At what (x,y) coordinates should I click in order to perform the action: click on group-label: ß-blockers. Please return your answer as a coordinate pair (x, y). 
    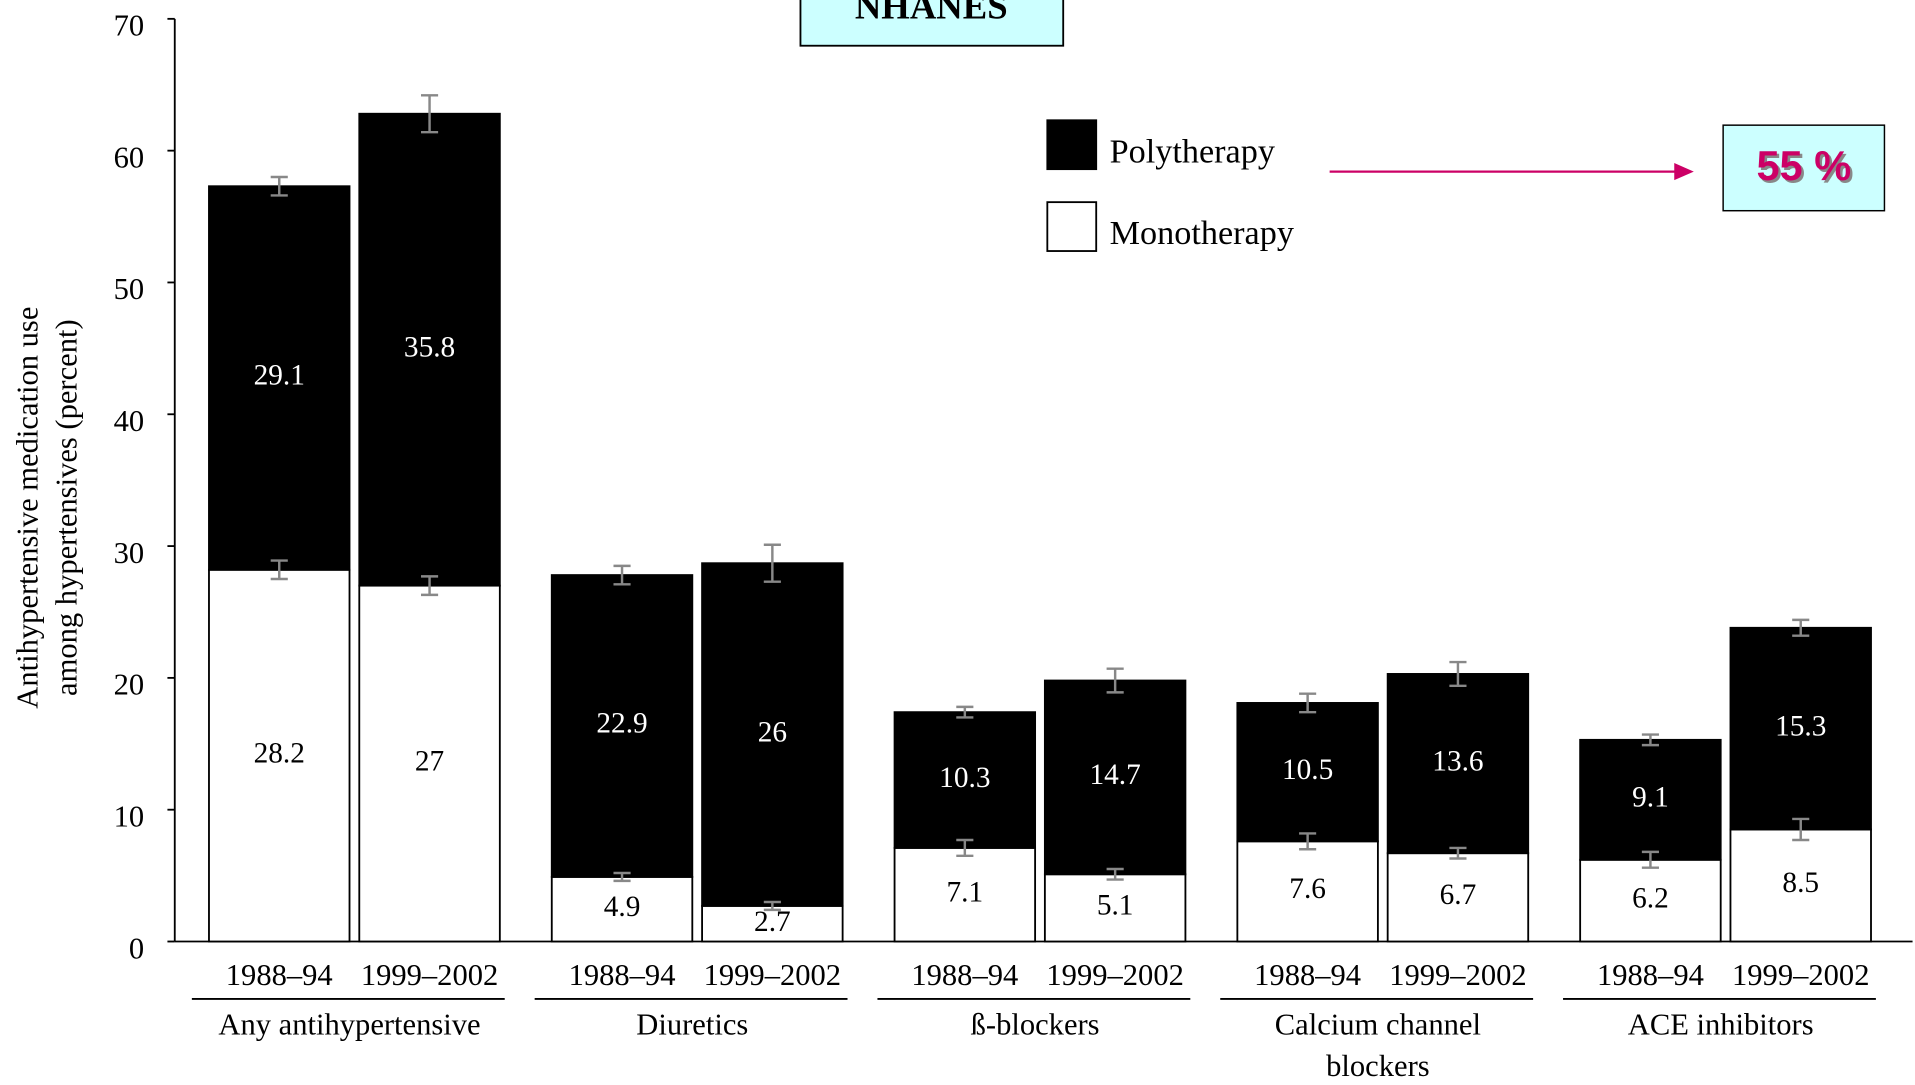
    Looking at the image, I should click on (1035, 1025).